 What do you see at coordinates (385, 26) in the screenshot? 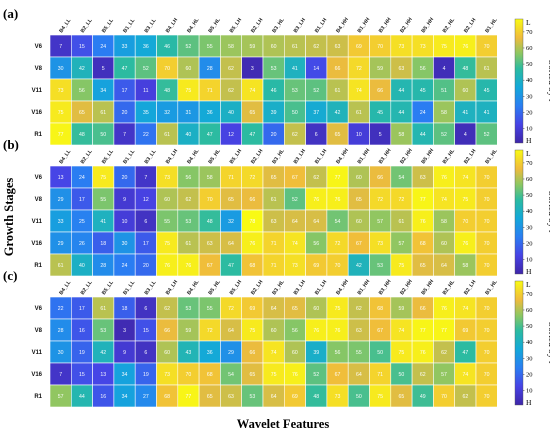
I see `column-label: B3_HH` at bounding box center [385, 26].